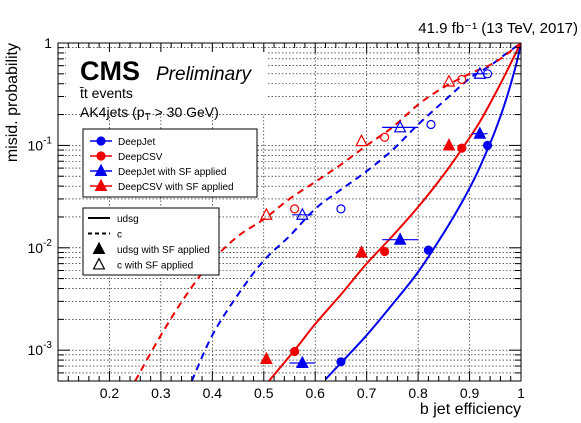 Image resolution: width=581 pixels, height=423 pixels. What do you see at coordinates (172, 172) in the screenshot?
I see `legend-taggers-label: DeepJet with SF applied` at bounding box center [172, 172].